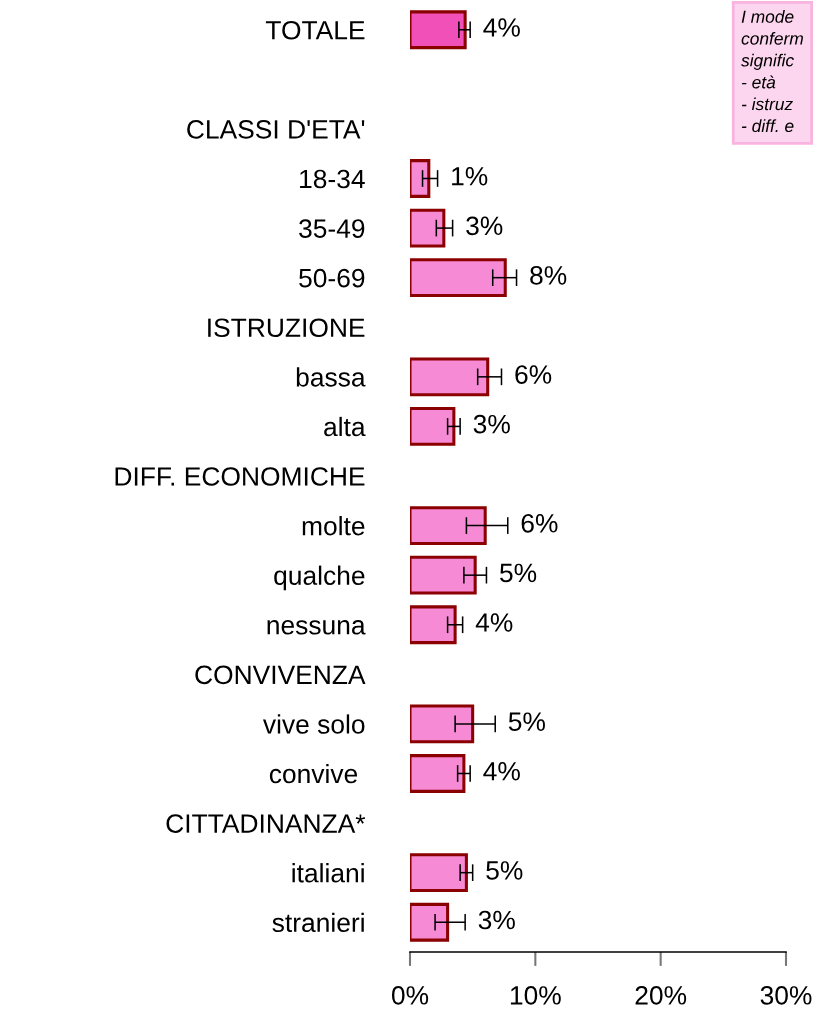 The width and height of the screenshot is (828, 1010). What do you see at coordinates (266, 823) in the screenshot?
I see `y-tick-label: CITTADINANZA*` at bounding box center [266, 823].